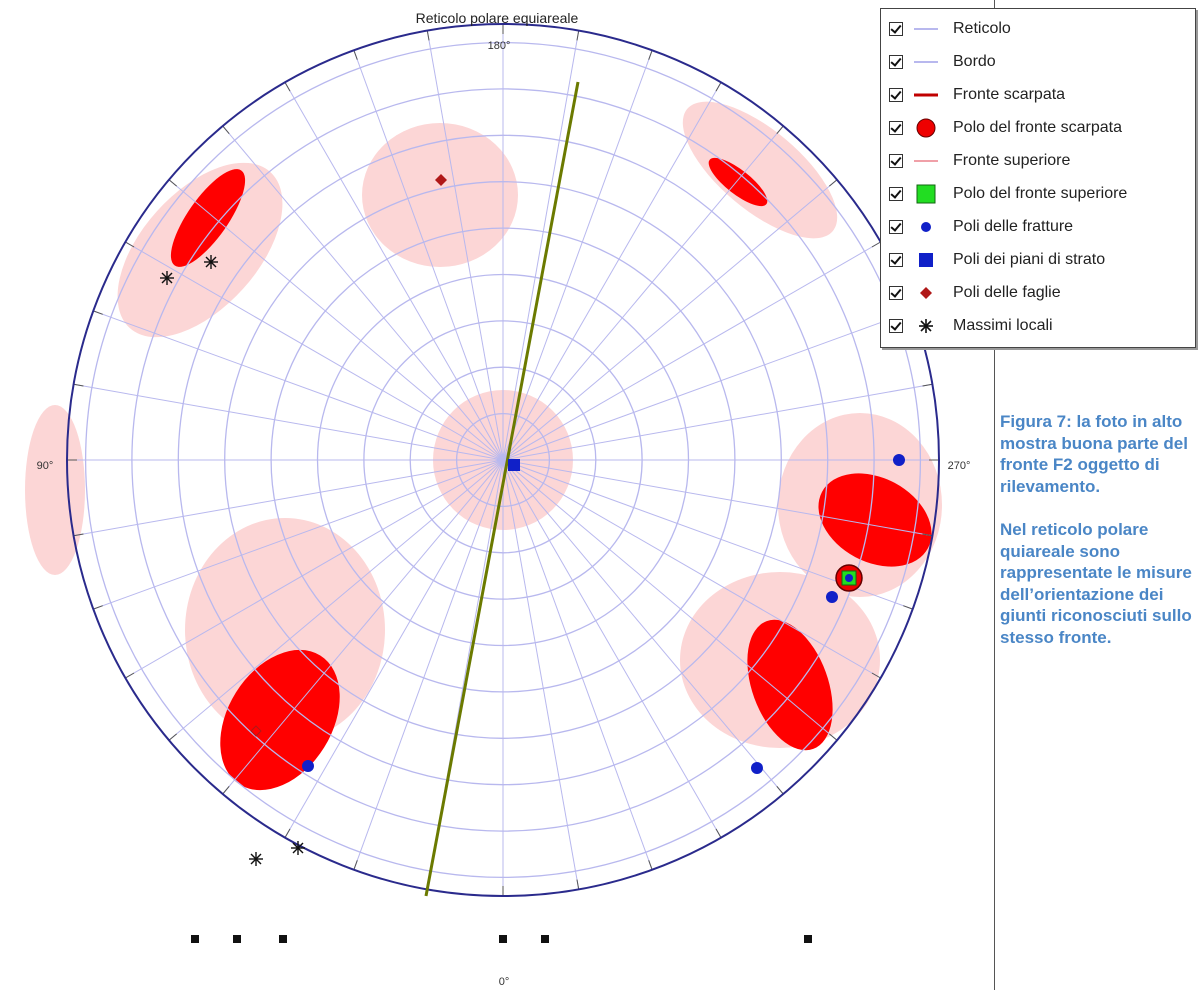 The image size is (1200, 992). What do you see at coordinates (1039, 62) in the screenshot?
I see `legend-item-bordo: Bordo` at bounding box center [1039, 62].